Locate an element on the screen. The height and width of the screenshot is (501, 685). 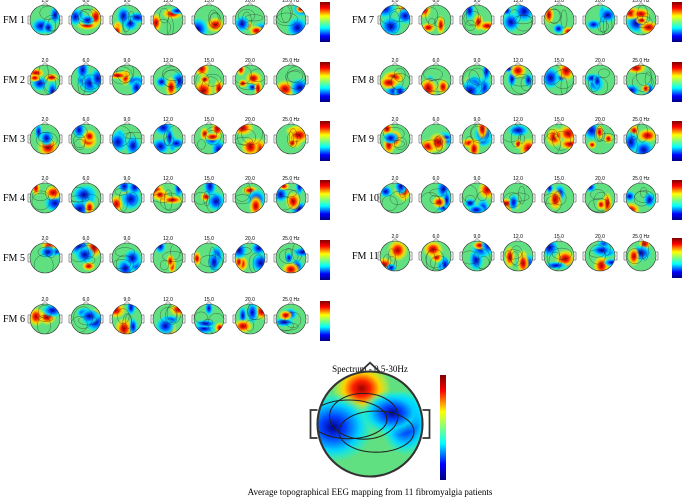
frequency-label: 15.0 is located at coordinates (209, 2).